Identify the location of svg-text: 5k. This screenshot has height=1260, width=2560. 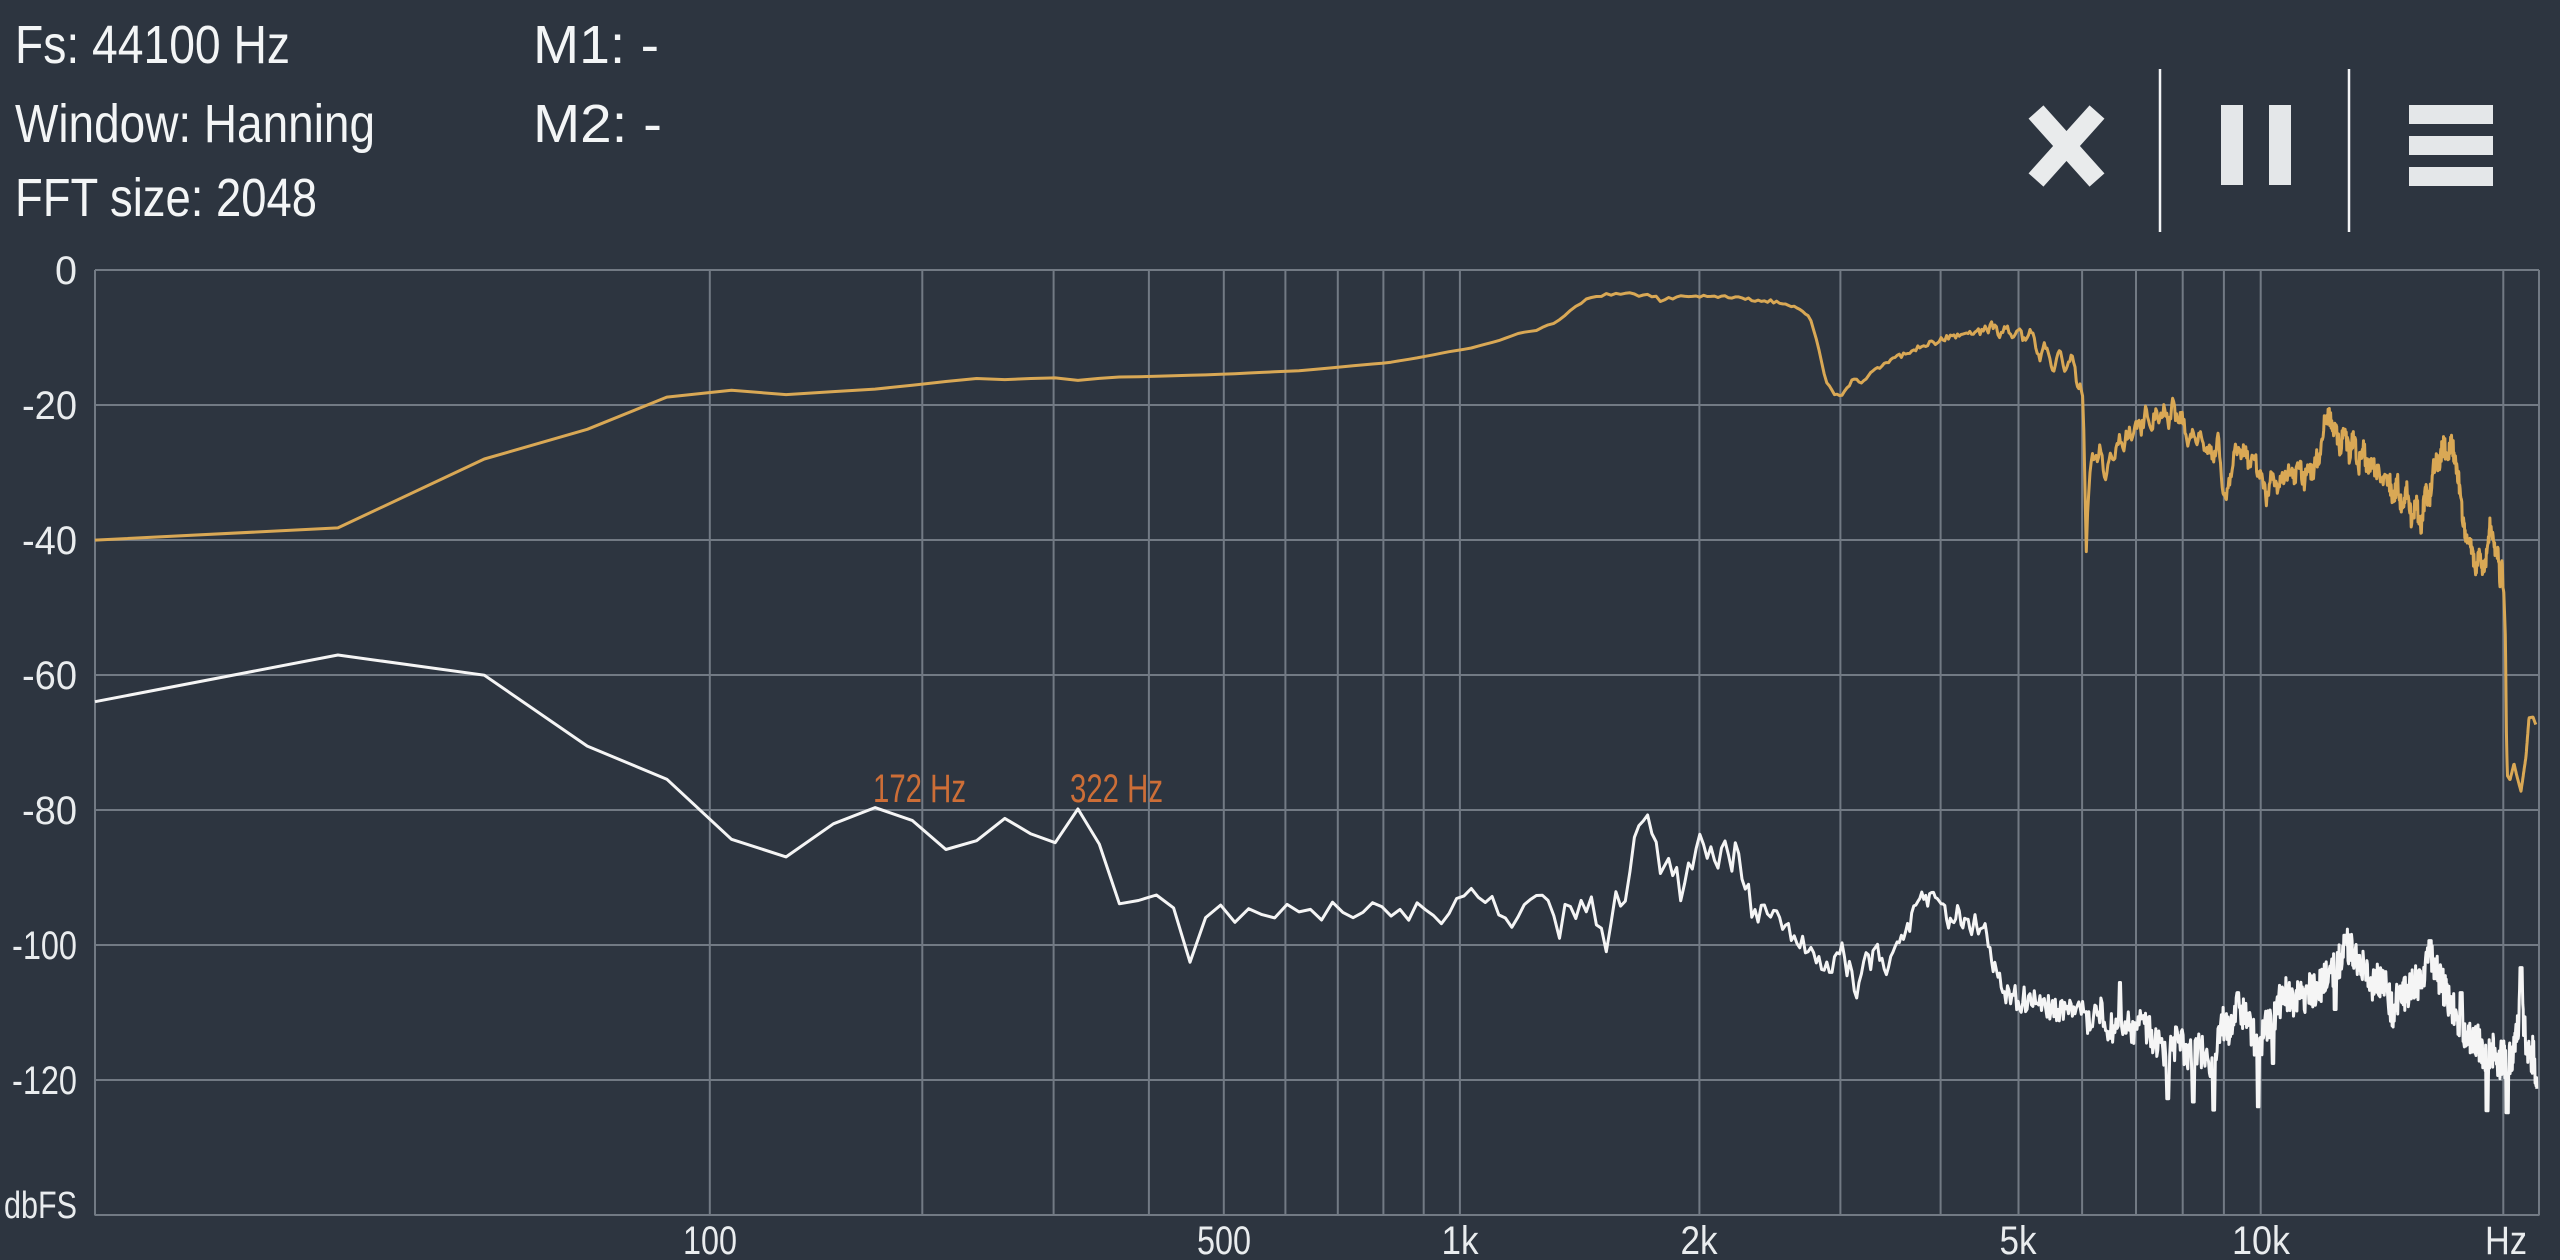
(2019, 1239).